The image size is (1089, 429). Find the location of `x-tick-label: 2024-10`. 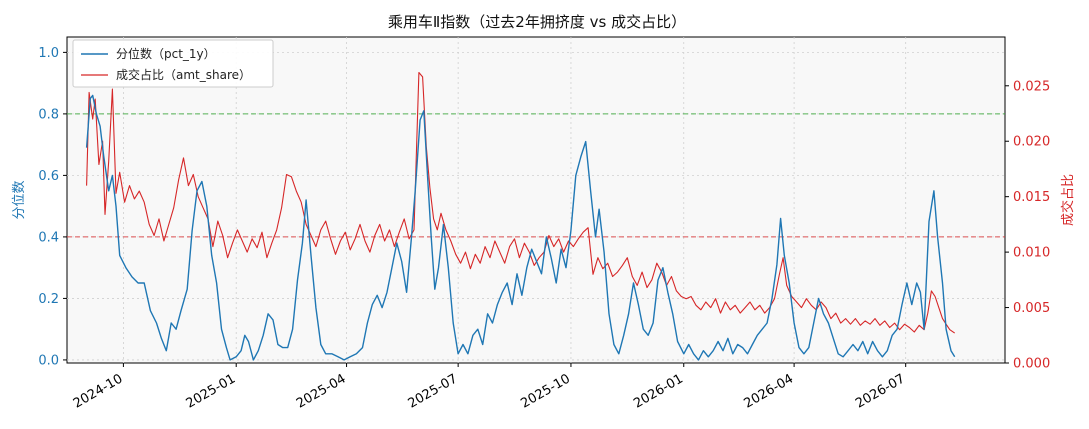

x-tick-label: 2024-10 is located at coordinates (98, 391).